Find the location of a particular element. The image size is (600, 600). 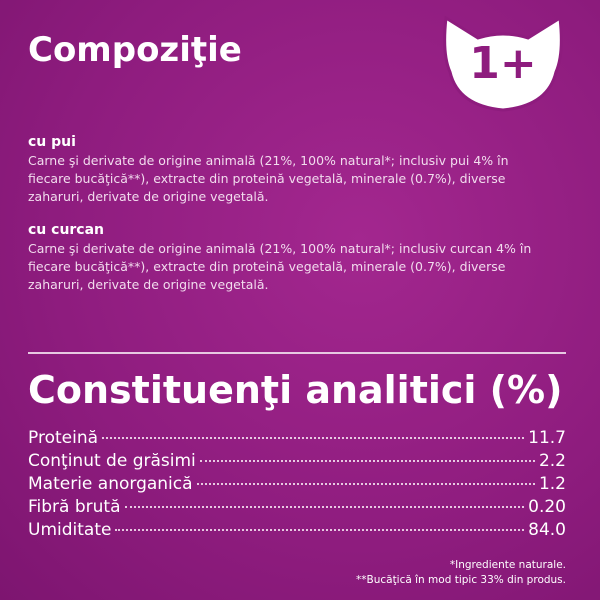

row: Umiditate 84.0 is located at coordinates (297, 531).